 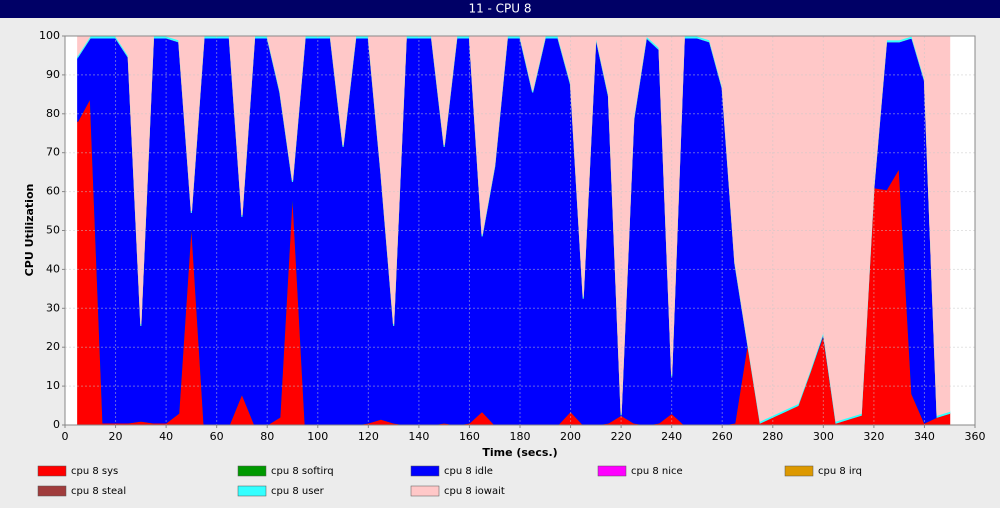 What do you see at coordinates (302, 471) in the screenshot?
I see `legend-label: cpu 8 softirq` at bounding box center [302, 471].